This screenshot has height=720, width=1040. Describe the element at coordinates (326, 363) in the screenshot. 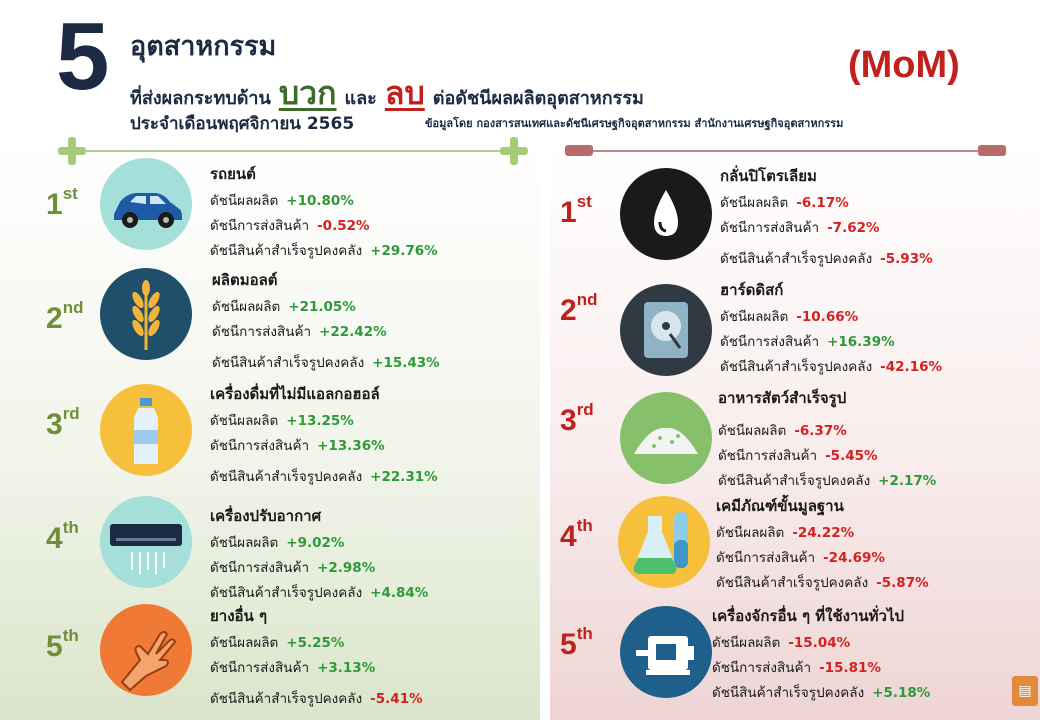

I see `inventory-index-row: ดัชนีสินค้าสำเร็จรูปคงคลัง +15.43%` at that location.